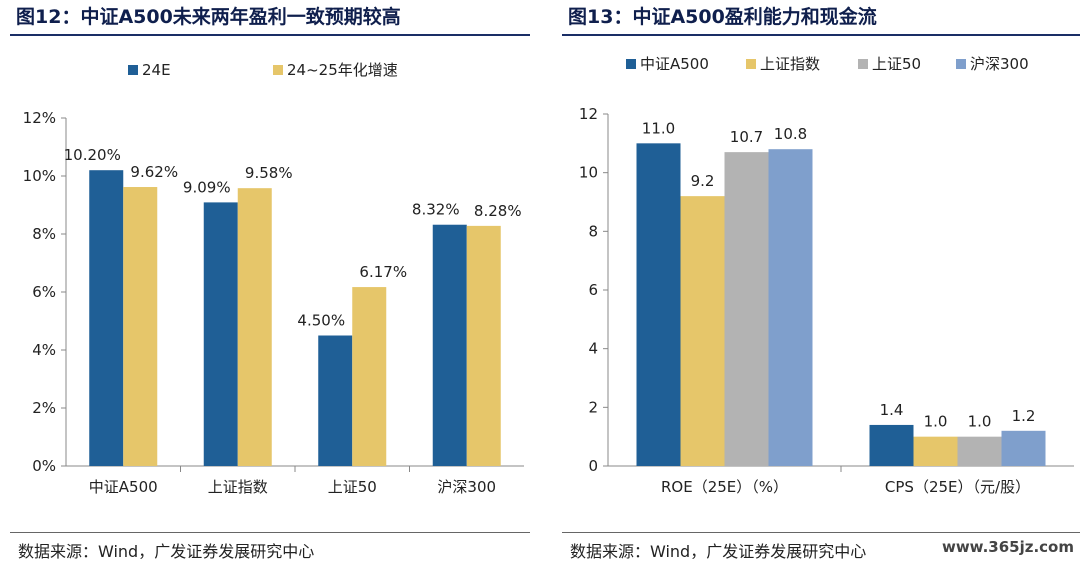 Image resolution: width=1080 pixels, height=566 pixels. I want to click on watermark: www.365jz.com, so click(1007, 547).